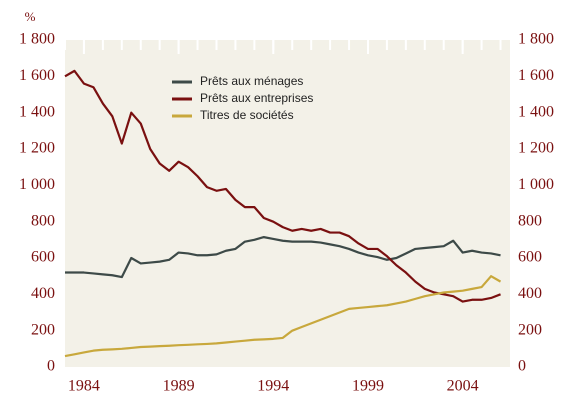 This screenshot has height=400, width=563. What do you see at coordinates (273, 386) in the screenshot?
I see `x-tick-label: 1994` at bounding box center [273, 386].